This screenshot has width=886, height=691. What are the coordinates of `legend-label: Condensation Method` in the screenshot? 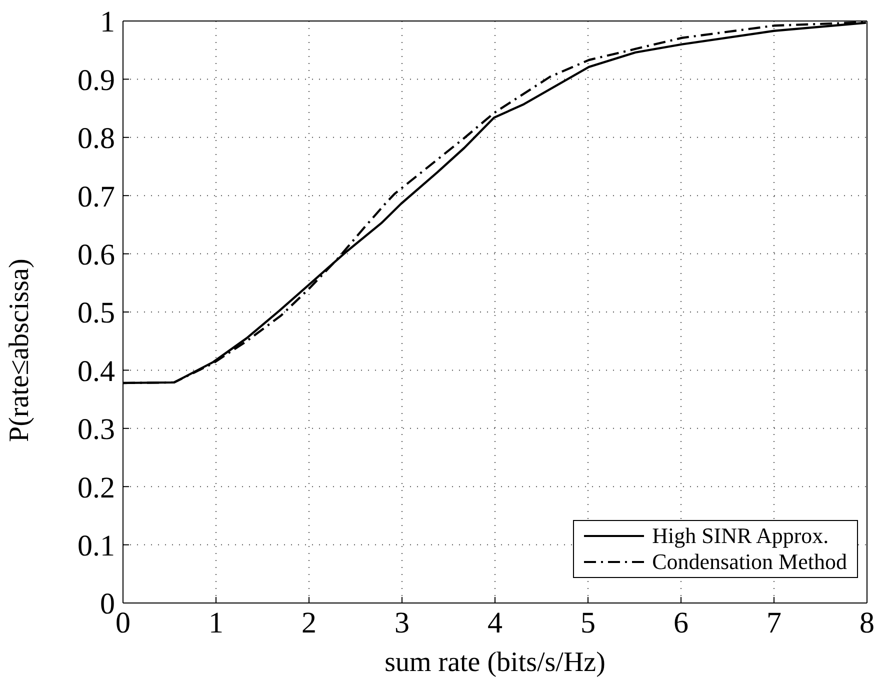 It's located at (749, 562).